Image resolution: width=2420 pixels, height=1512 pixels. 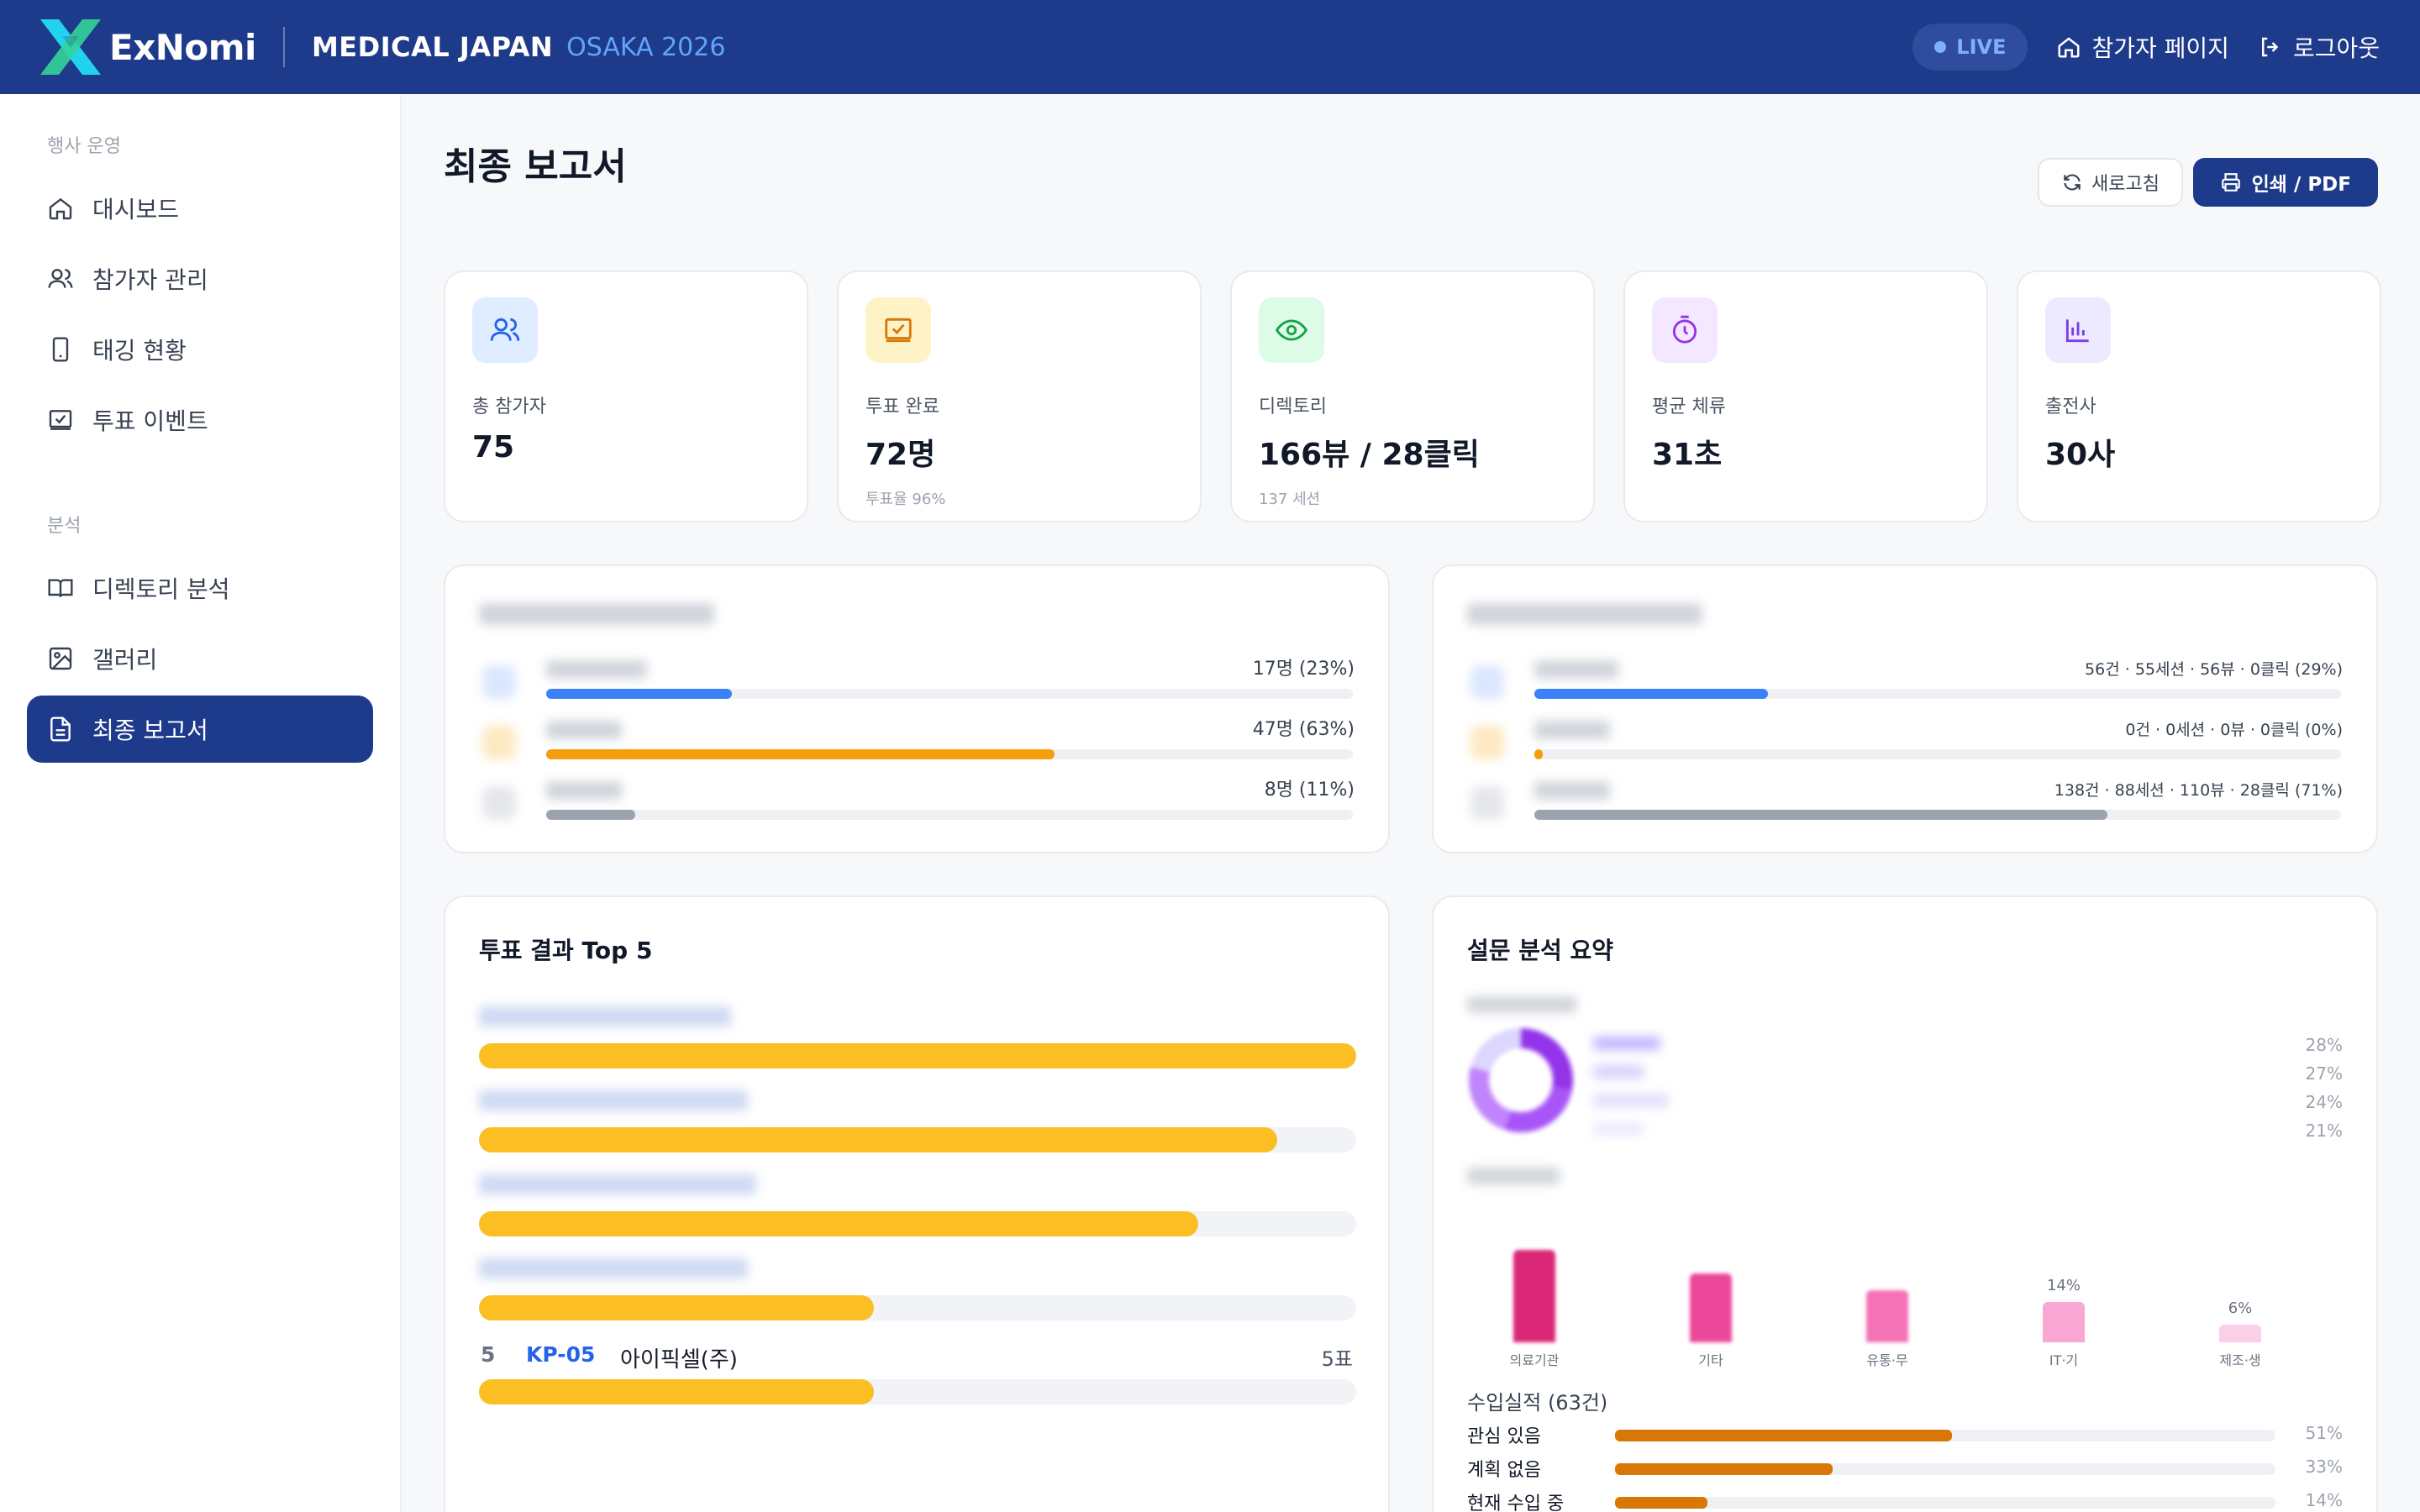 I want to click on logout-icon, so click(x=2270, y=47).